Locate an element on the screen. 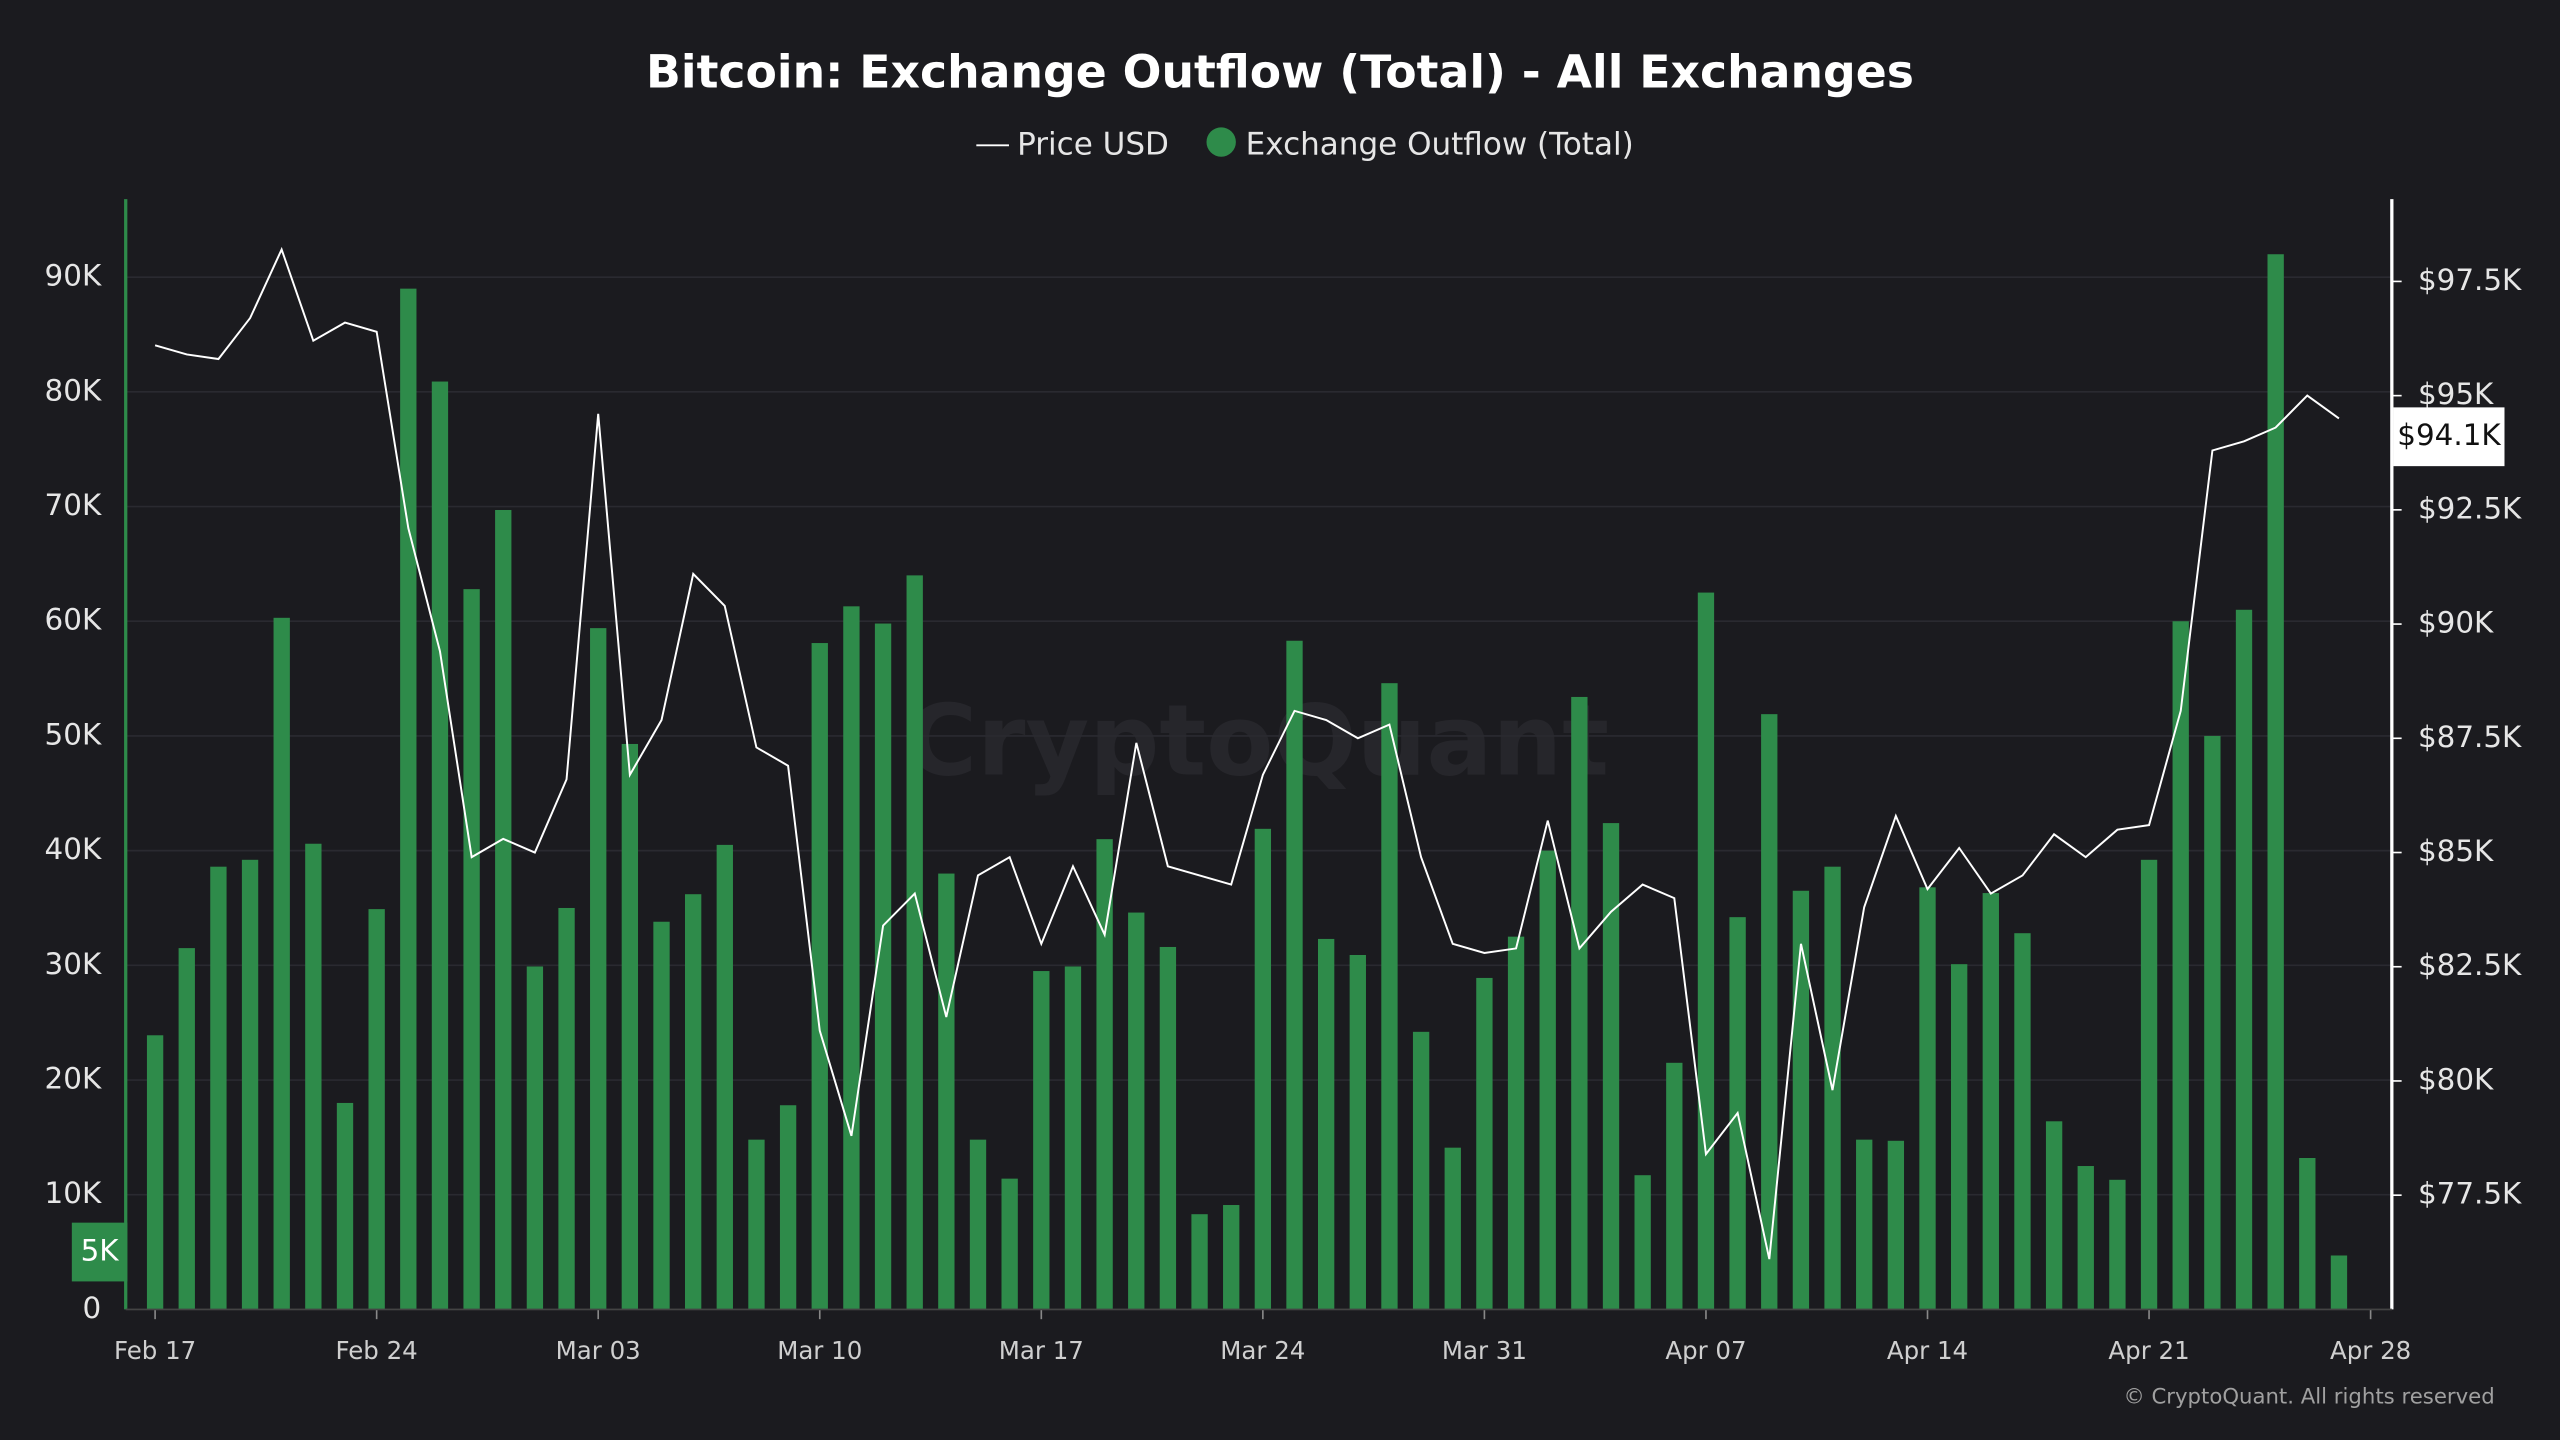 The height and width of the screenshot is (1440, 2560). y-tick-label: 0 is located at coordinates (92, 1308).